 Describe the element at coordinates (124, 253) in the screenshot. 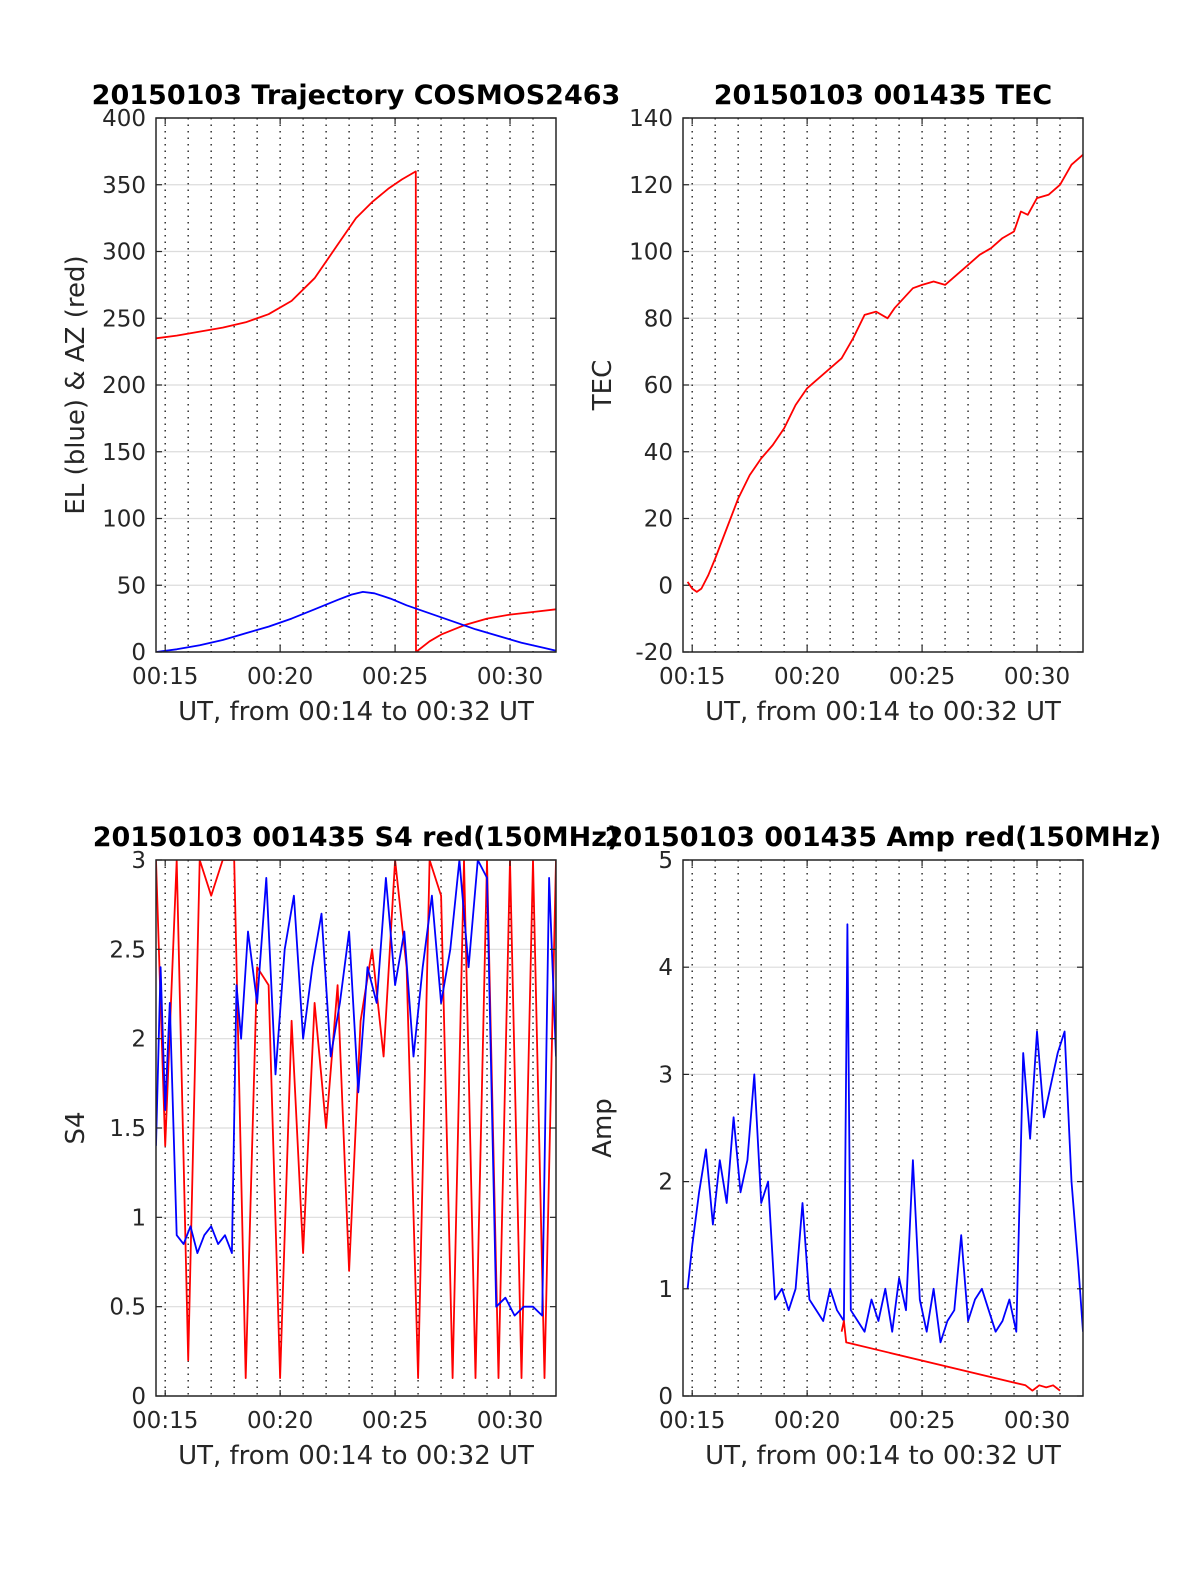

I see `y-tick-label: 300` at that location.